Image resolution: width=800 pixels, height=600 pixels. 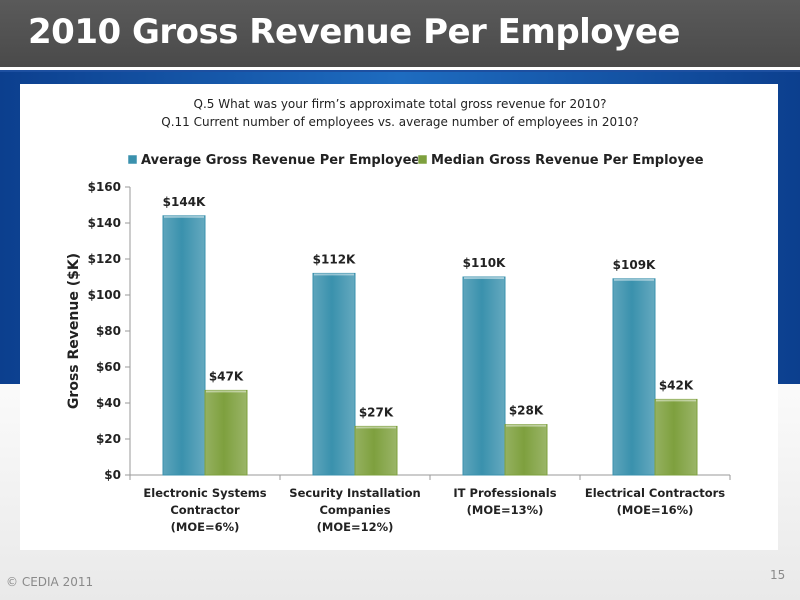 What do you see at coordinates (104, 223) in the screenshot?
I see `y-tick-label: $140` at bounding box center [104, 223].